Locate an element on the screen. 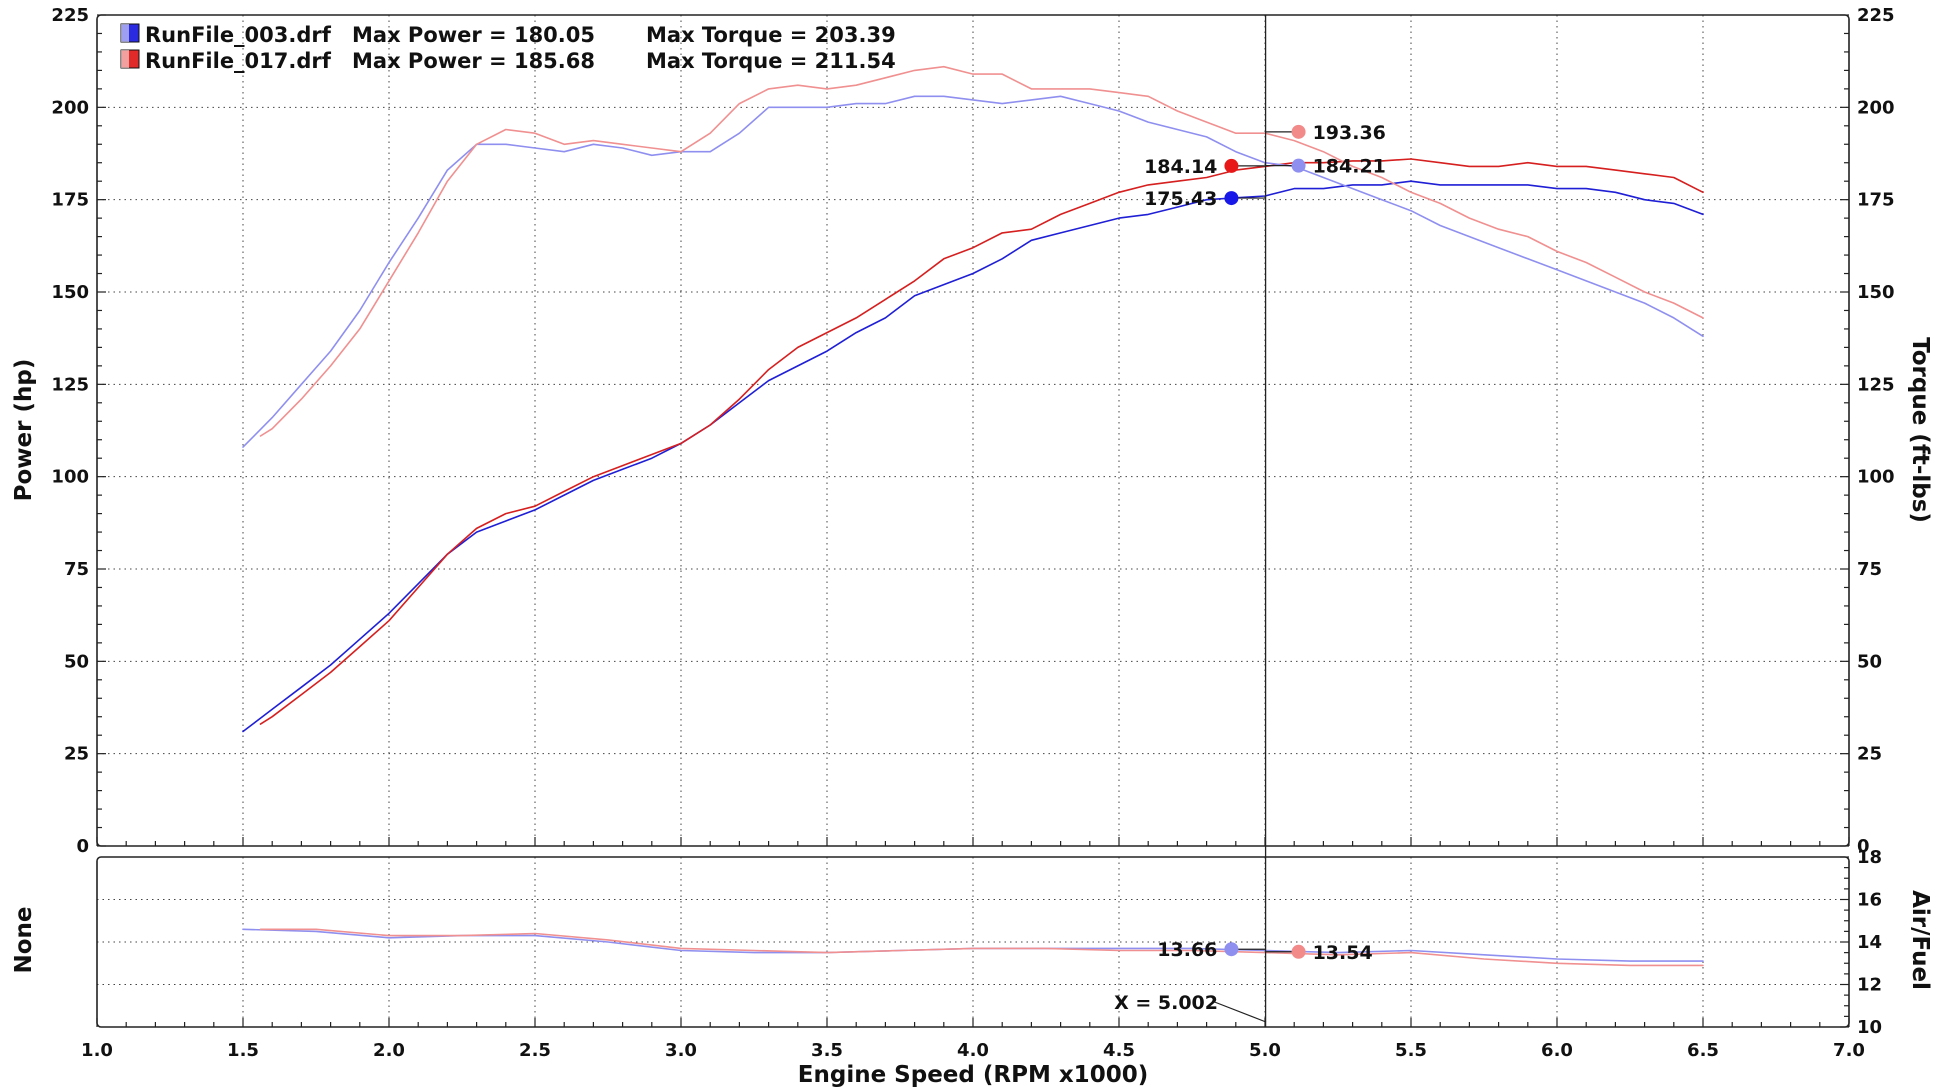  torque-tick-label-0: 0 is located at coordinates (1863, 846).